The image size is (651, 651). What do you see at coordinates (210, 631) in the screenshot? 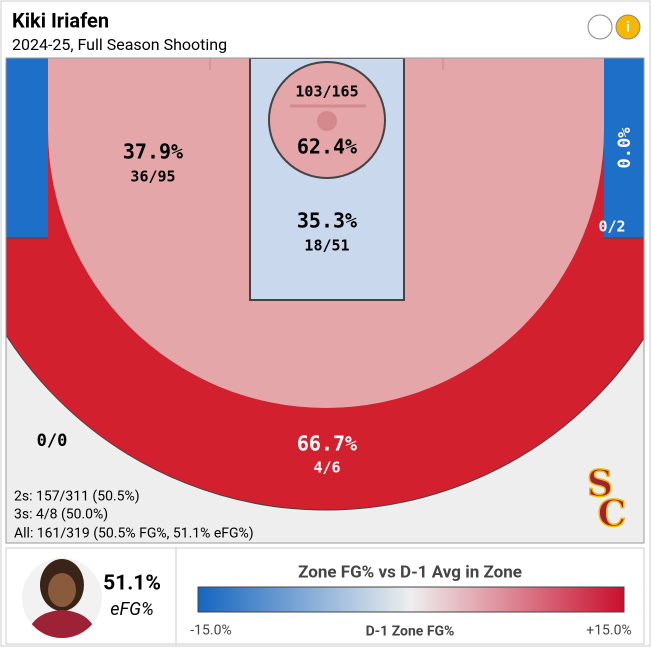
I see `legend-min: -15.0%` at bounding box center [210, 631].